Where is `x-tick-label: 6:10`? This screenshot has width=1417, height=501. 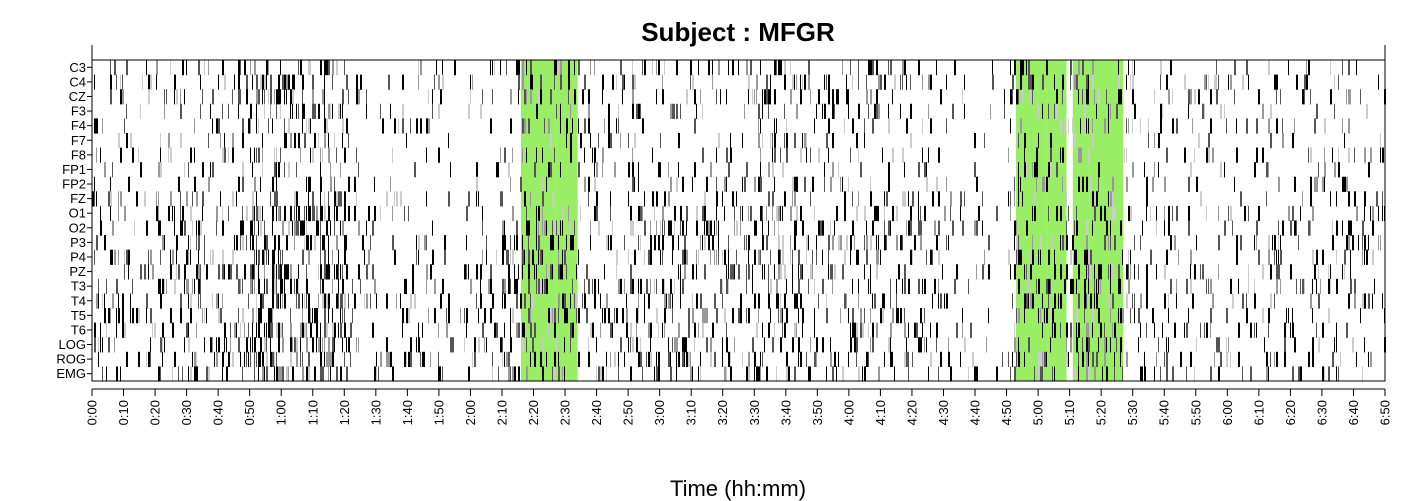 x-tick-label: 6:10 is located at coordinates (1258, 412).